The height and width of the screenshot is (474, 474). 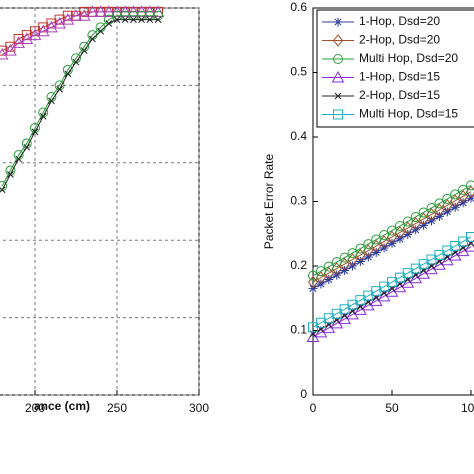 What do you see at coordinates (399, 77) in the screenshot?
I see `legend-label: 1-Hop, Dsd=15` at bounding box center [399, 77].